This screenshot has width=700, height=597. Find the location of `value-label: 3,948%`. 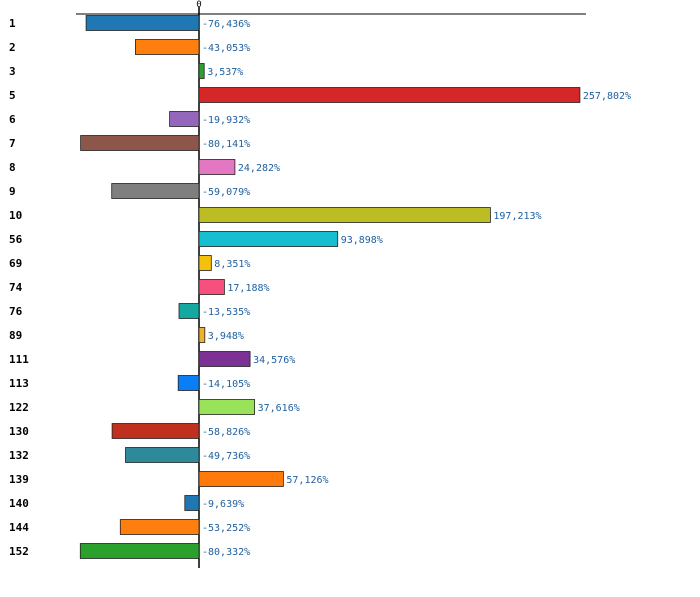

value-label: 3,948% is located at coordinates (226, 336).